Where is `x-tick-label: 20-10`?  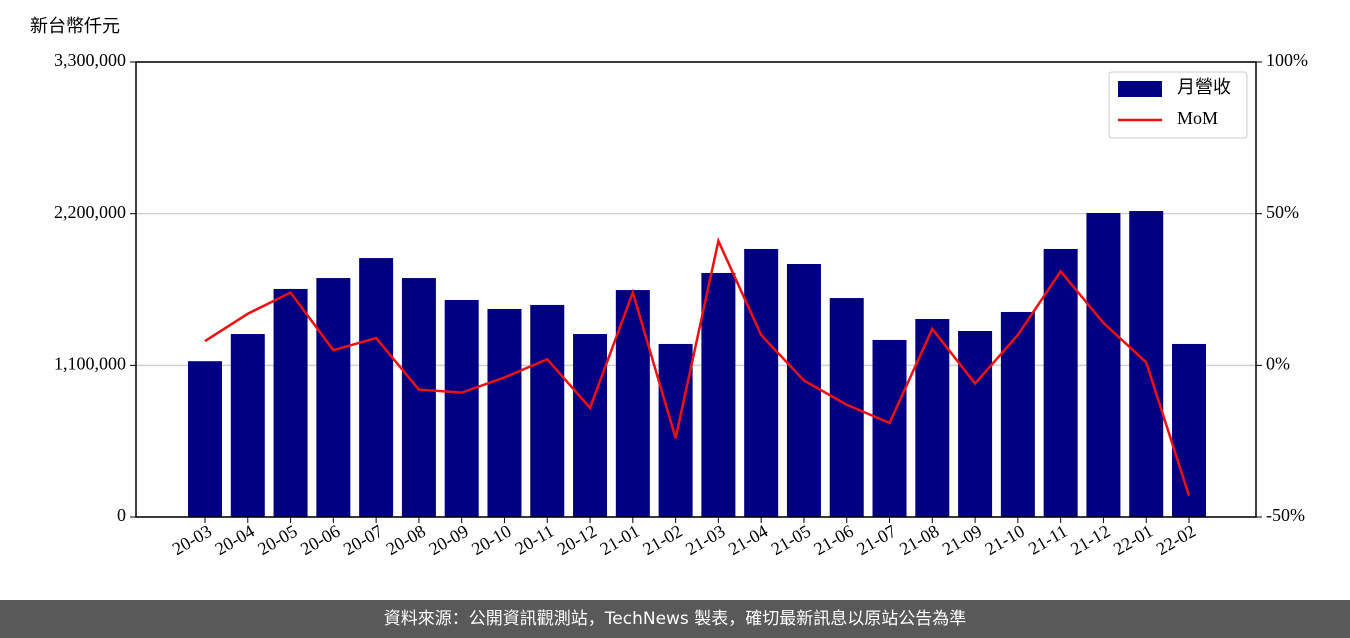
x-tick-label: 20-10 is located at coordinates (491, 540).